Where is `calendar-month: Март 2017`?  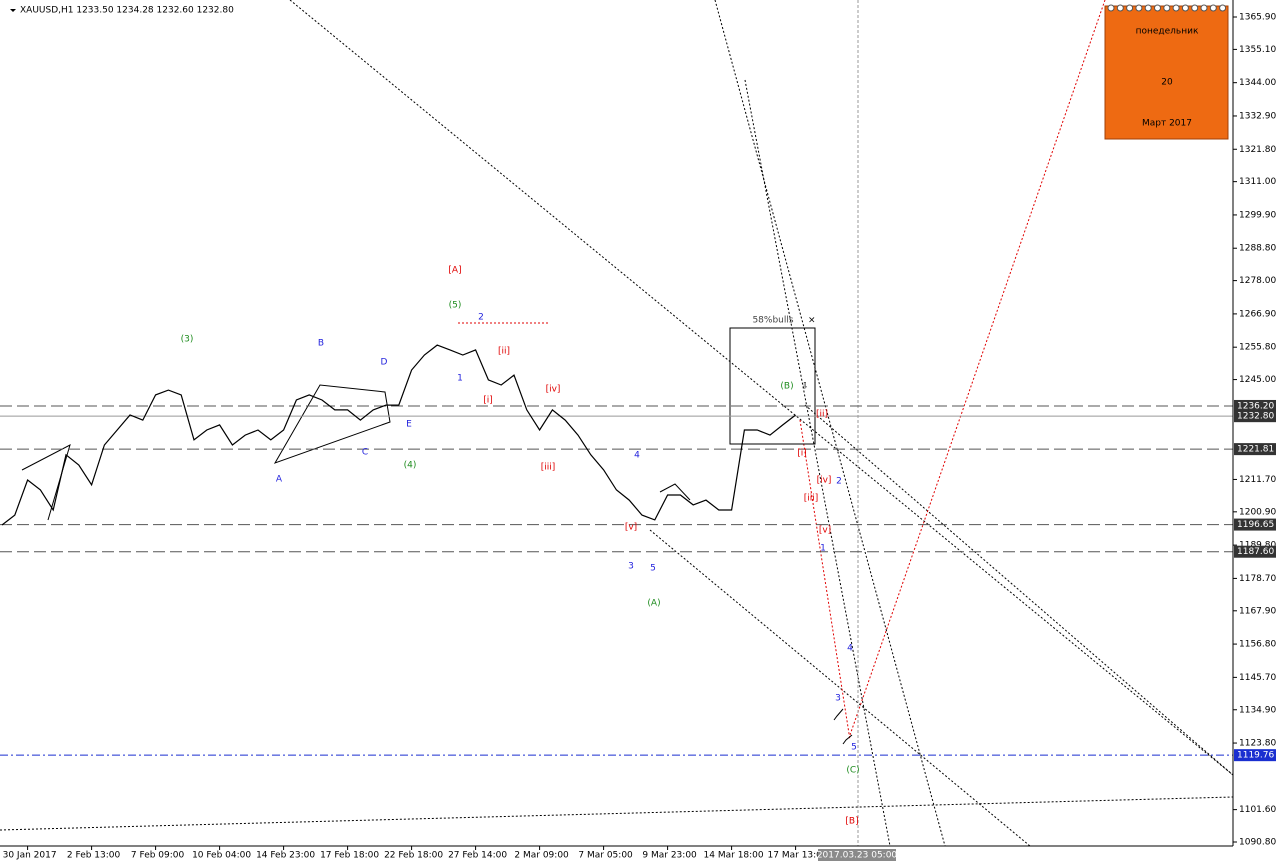 calendar-month: Март 2017 is located at coordinates (1167, 124).